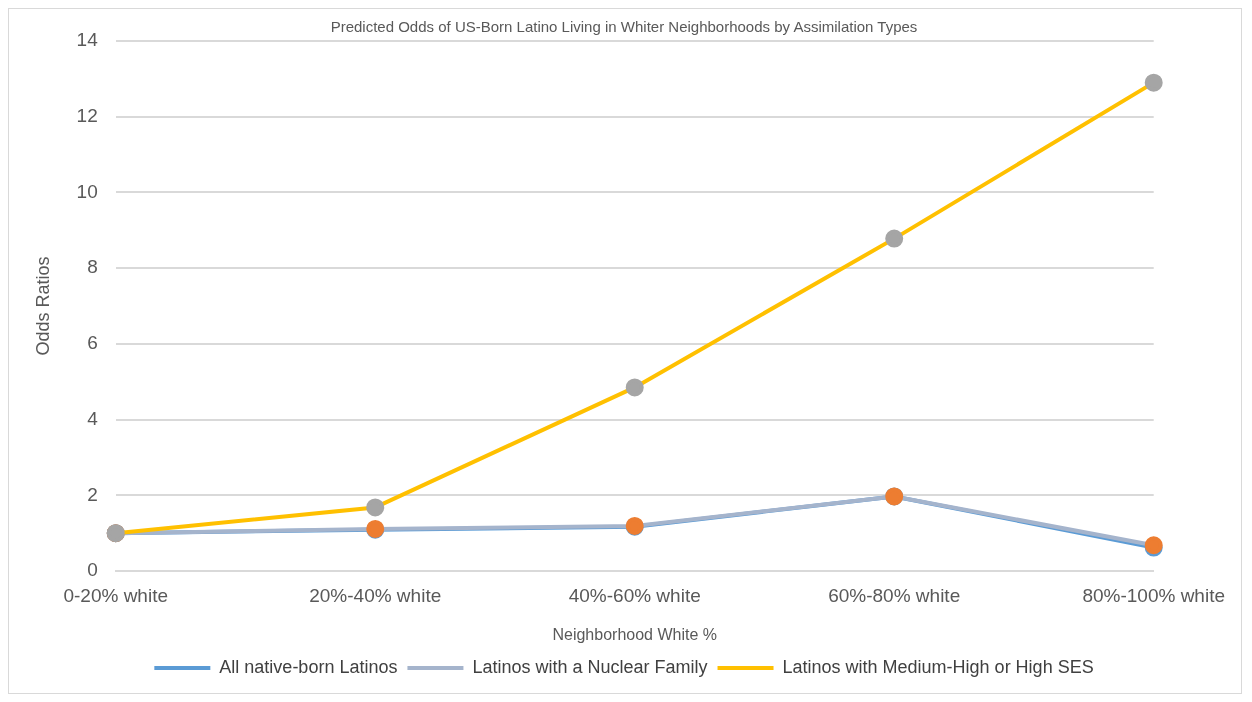  I want to click on x-tick-label: 80%-100% white, so click(1154, 595).